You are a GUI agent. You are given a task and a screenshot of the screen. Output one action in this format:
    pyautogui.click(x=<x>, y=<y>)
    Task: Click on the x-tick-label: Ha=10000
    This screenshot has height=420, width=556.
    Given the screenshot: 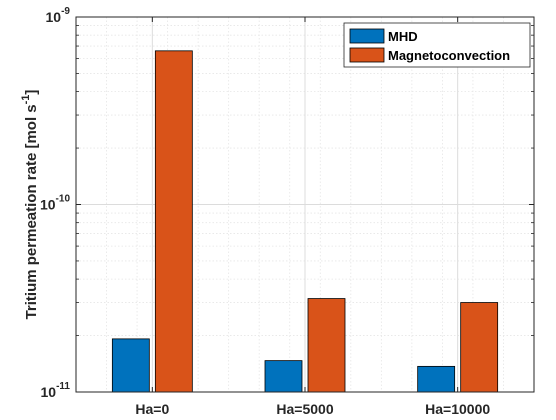 What is the action you would take?
    pyautogui.click(x=457, y=409)
    